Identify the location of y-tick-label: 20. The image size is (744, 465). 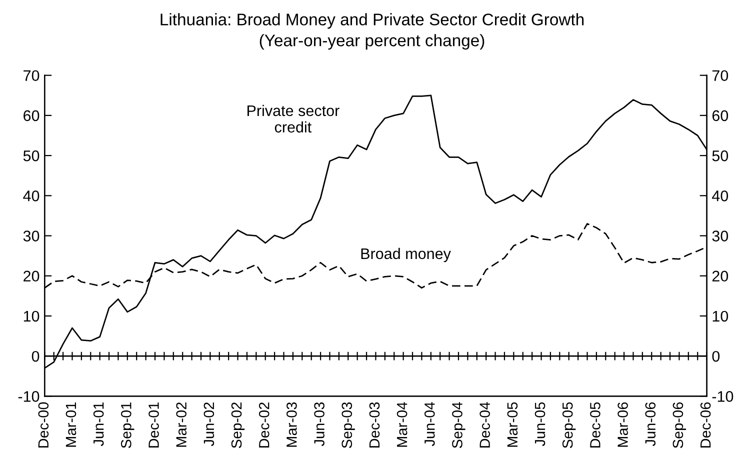
(32, 276).